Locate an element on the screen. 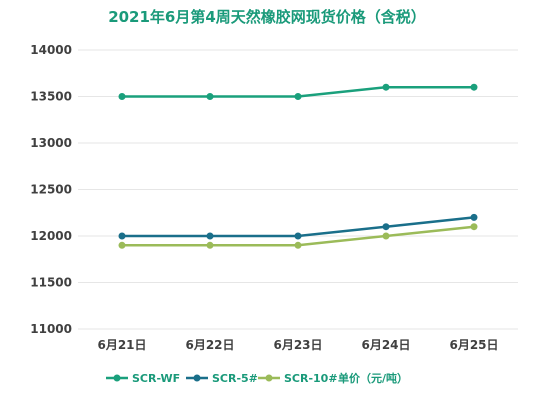 This screenshot has width=534, height=400. legend-label: SCR-WF is located at coordinates (156, 378).